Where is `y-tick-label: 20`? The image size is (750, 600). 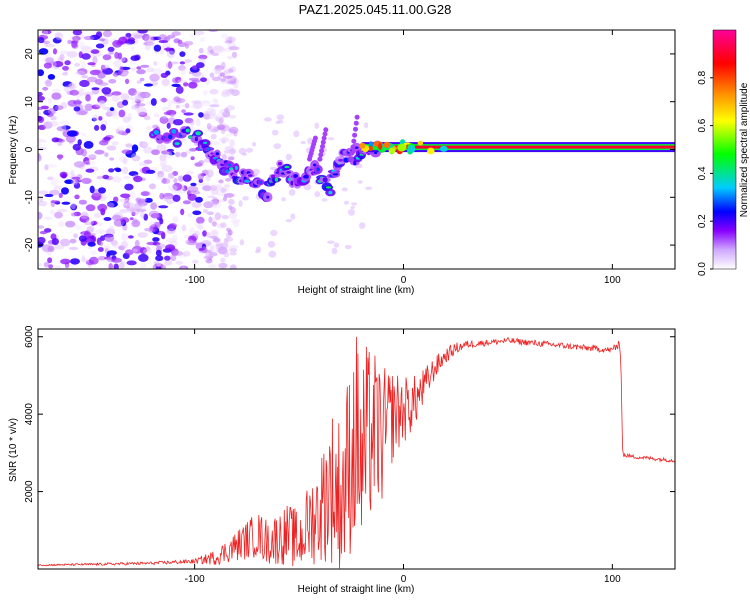 y-tick-label: 20 is located at coordinates (29, 54).